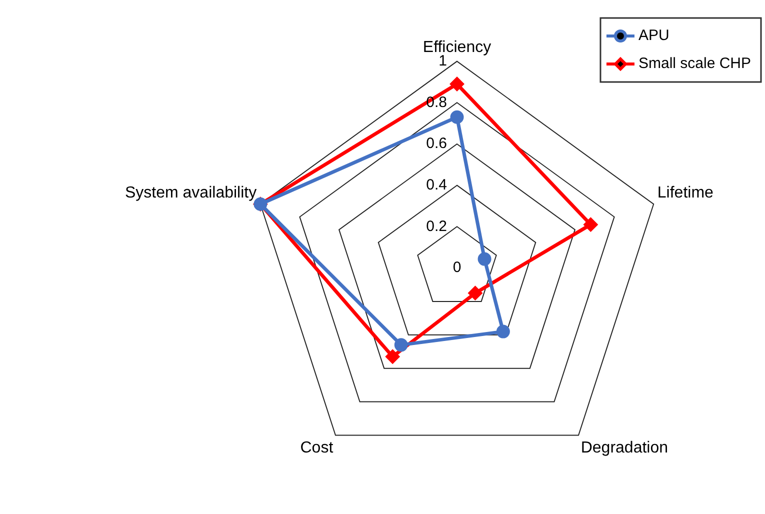 The image size is (765, 514). What do you see at coordinates (436, 102) in the screenshot?
I see `y-tick-label: 0.8` at bounding box center [436, 102].